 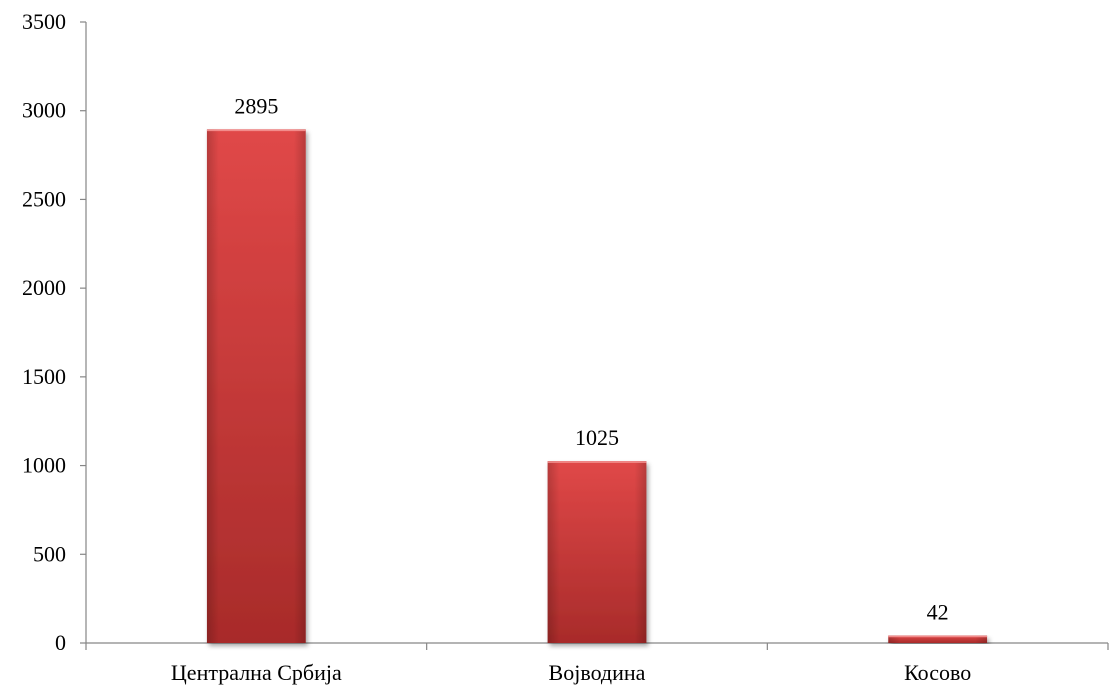 I want to click on y-axis: 0 500 1000 1500 2000 2500 3000 3500, so click(x=54, y=332).